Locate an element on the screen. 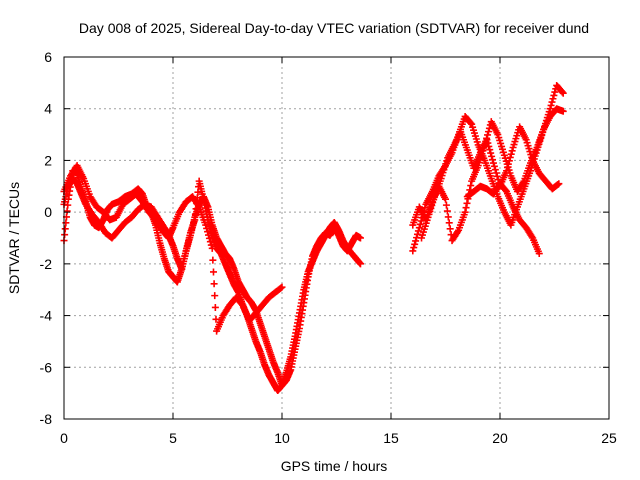  x-tick-label: 15 is located at coordinates (391, 438).